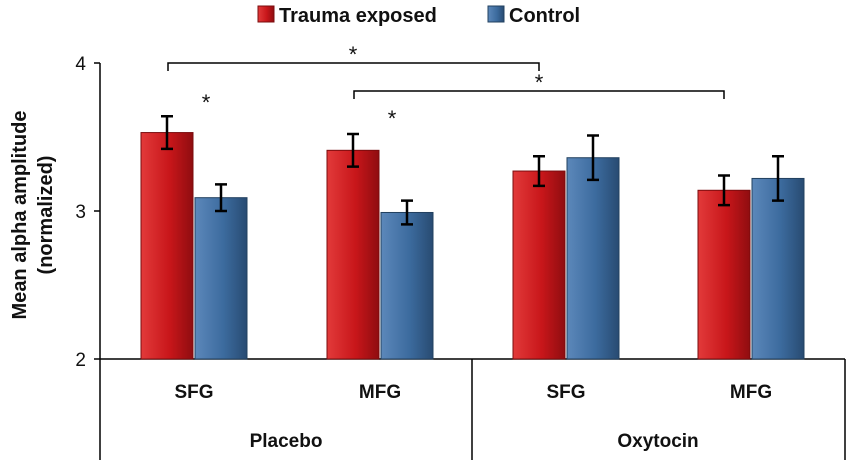 The image size is (850, 465). I want to click on group-label-oxytocin: Oxytocin, so click(657, 441).